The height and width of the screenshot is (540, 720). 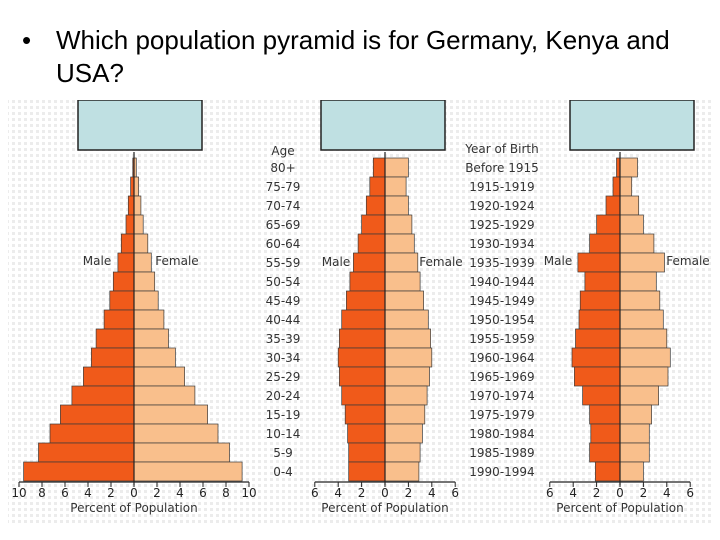 I want to click on x-axis-label: Percent of Population, so click(x=619, y=508).